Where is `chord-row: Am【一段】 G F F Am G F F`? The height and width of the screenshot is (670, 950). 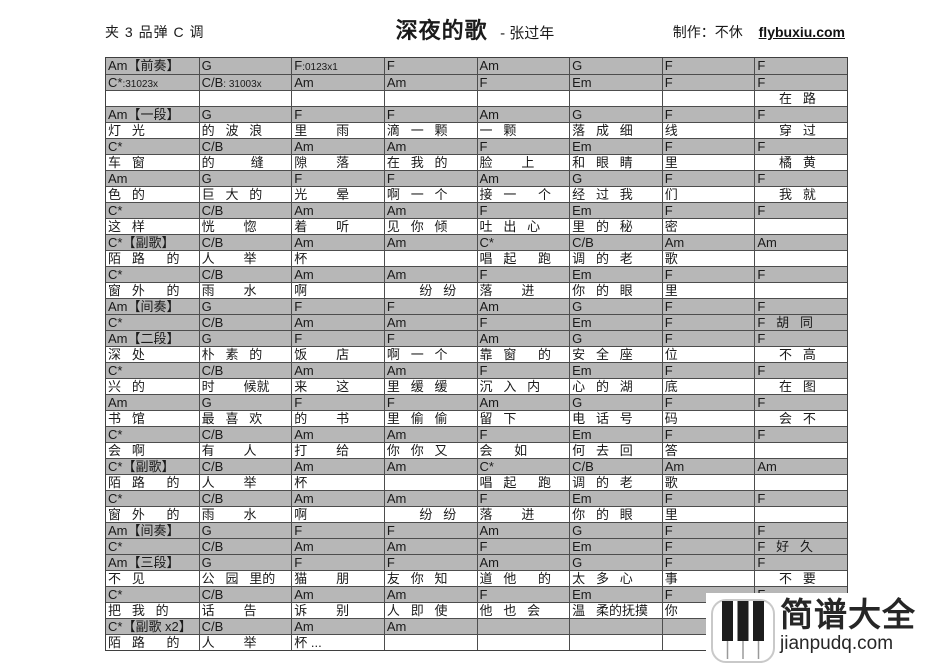
chord-row: Am【一段】 G F F Am G F F is located at coordinates (476, 114).